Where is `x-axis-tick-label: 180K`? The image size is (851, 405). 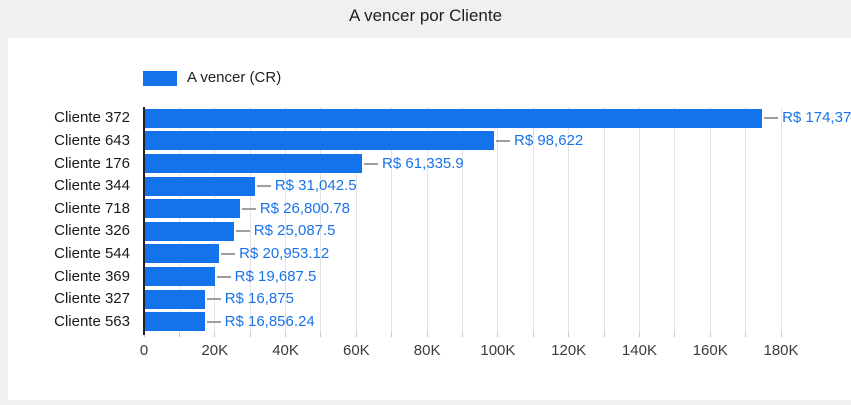
x-axis-tick-label: 180K is located at coordinates (781, 350).